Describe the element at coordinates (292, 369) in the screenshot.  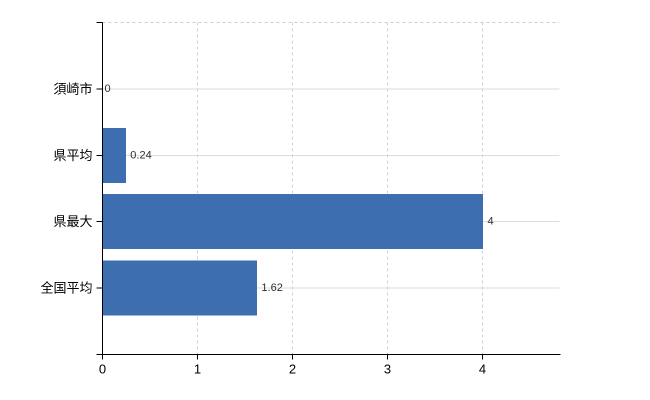
I see `x-tick-label: 2` at that location.